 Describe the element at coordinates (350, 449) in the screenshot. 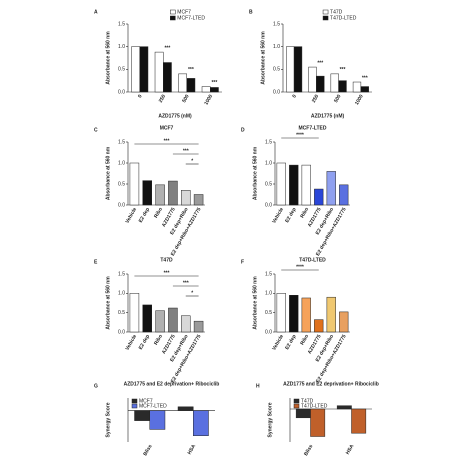

I see `x-tick-label: HSA` at that location.